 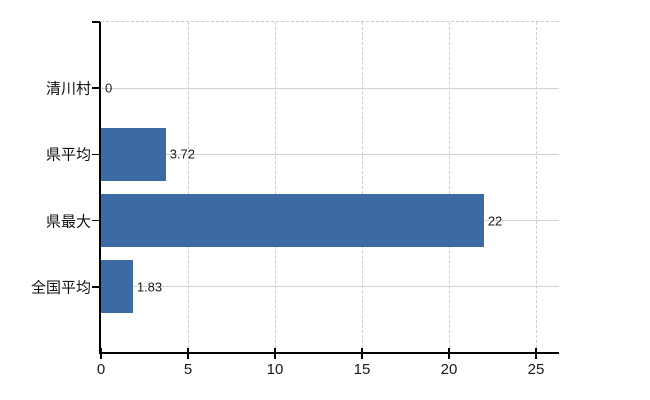 I want to click on x-tick-label: 20, so click(x=449, y=369).